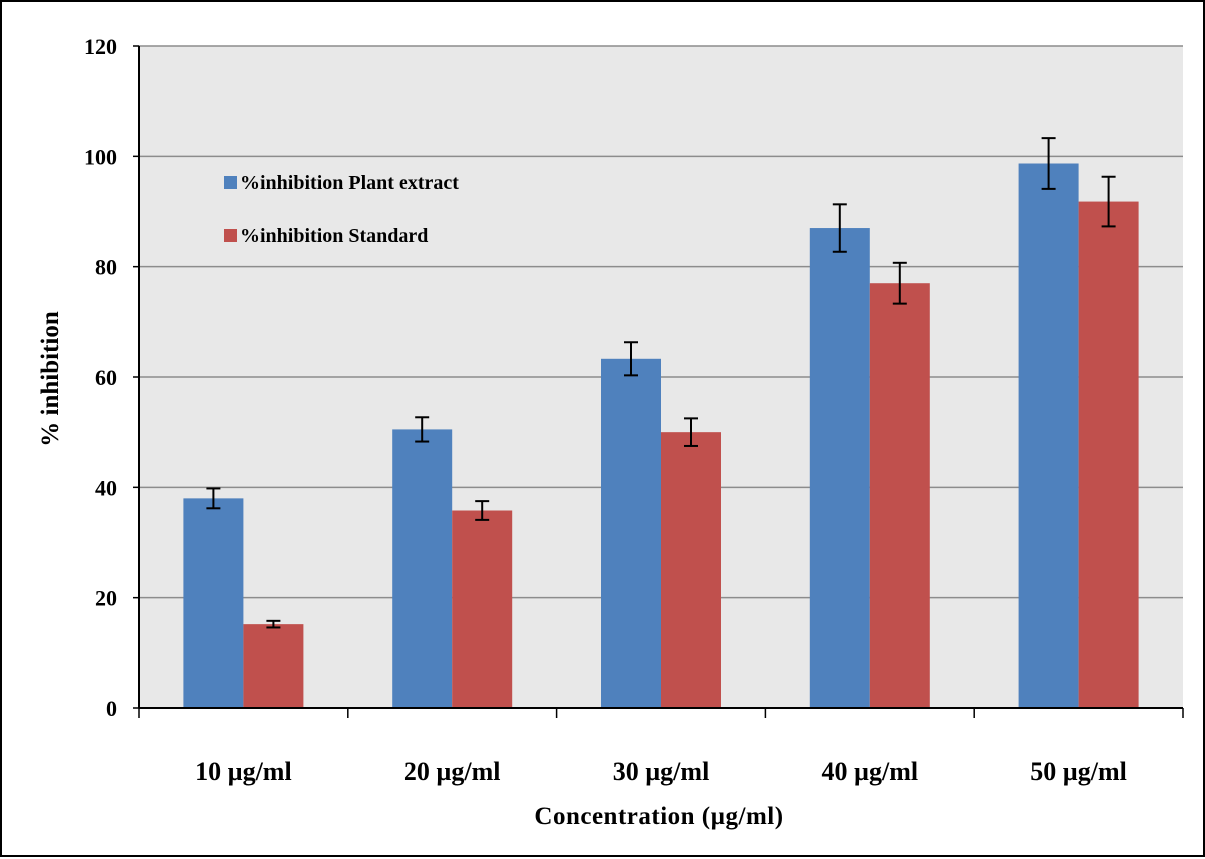 The width and height of the screenshot is (1205, 859). What do you see at coordinates (1078, 771) in the screenshot?
I see `x-category-label: 50 µg/ml` at bounding box center [1078, 771].